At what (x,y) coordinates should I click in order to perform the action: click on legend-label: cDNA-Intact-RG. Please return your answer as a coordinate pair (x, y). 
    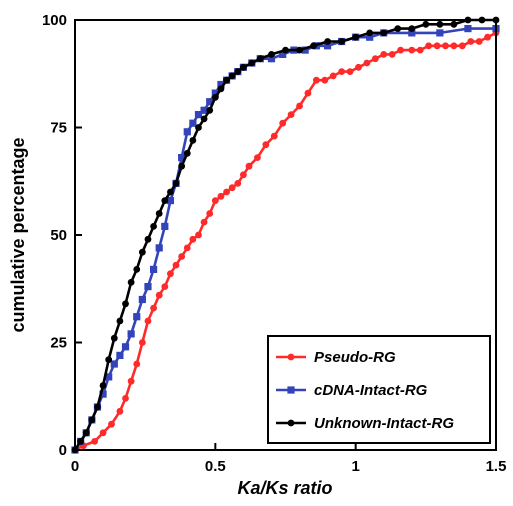
    Looking at the image, I should click on (371, 390).